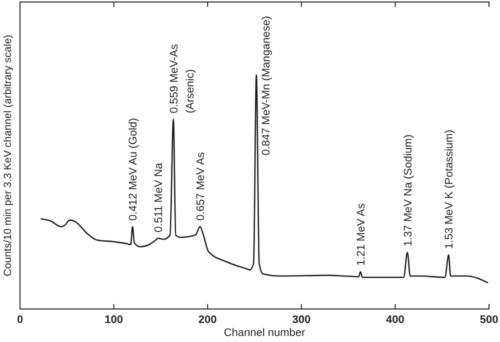  Describe the element at coordinates (158, 197) in the screenshot. I see `annotation: 0.511 MeV Na` at that location.